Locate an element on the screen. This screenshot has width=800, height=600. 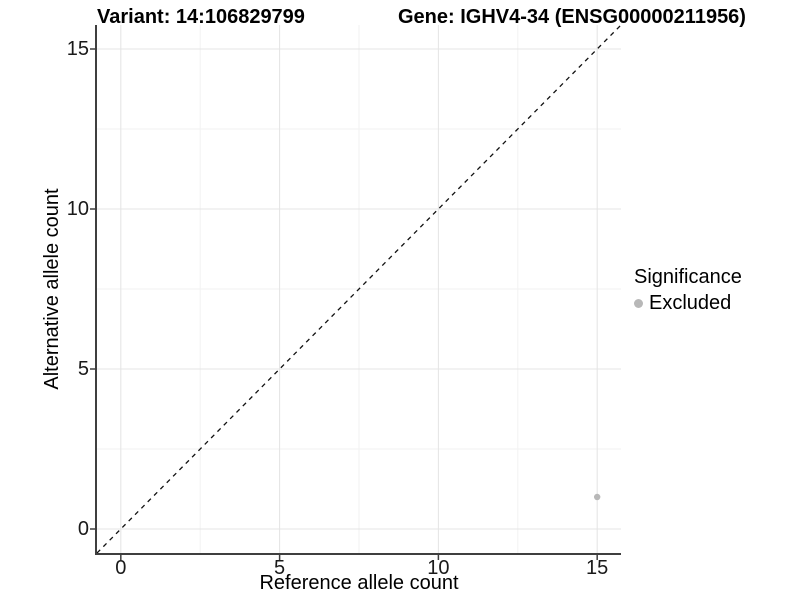
y-axis-title: Alternative allele count is located at coordinates (52, 289).